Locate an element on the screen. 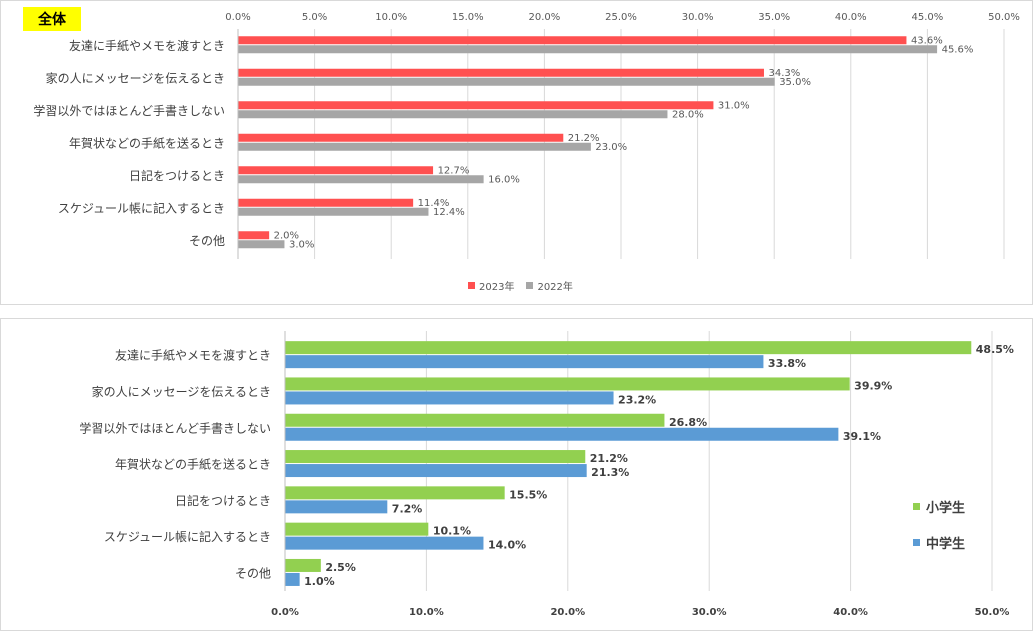 Image resolution: width=1034 pixels, height=632 pixels. data-label: 10.1% is located at coordinates (452, 531).